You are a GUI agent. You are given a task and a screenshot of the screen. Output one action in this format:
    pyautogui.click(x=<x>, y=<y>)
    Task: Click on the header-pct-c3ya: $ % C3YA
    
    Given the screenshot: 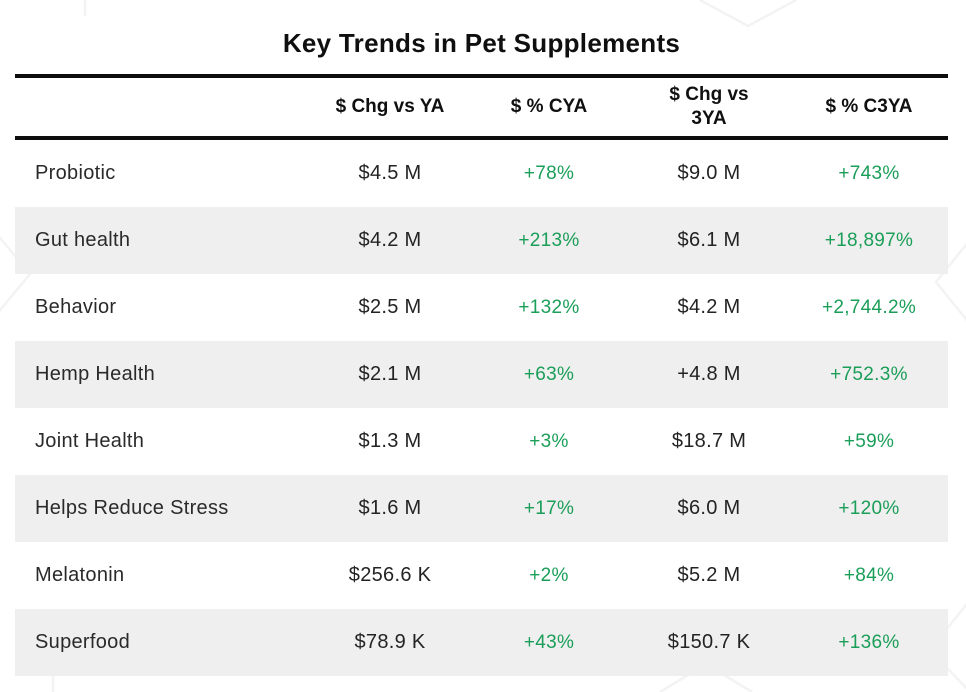 What is the action you would take?
    pyautogui.click(x=869, y=107)
    